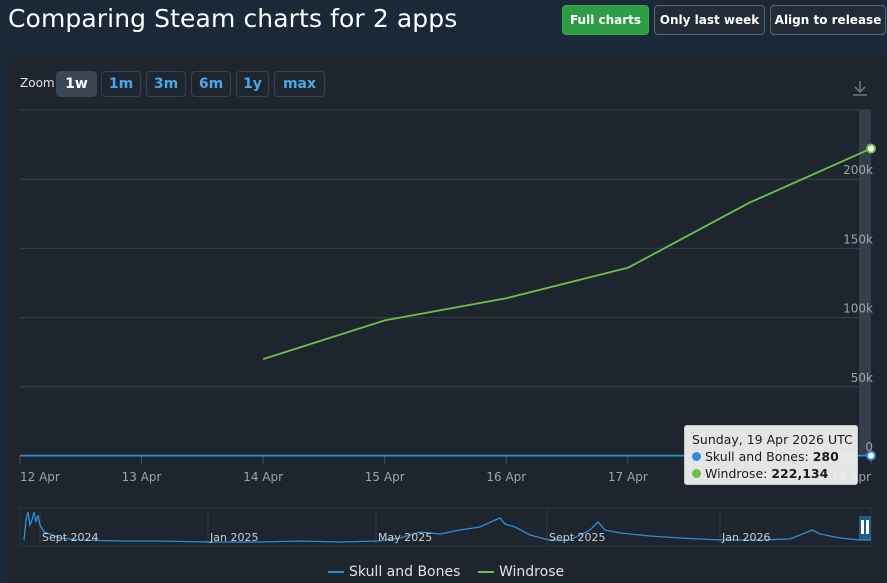  I want to click on hover-band, so click(865, 283).